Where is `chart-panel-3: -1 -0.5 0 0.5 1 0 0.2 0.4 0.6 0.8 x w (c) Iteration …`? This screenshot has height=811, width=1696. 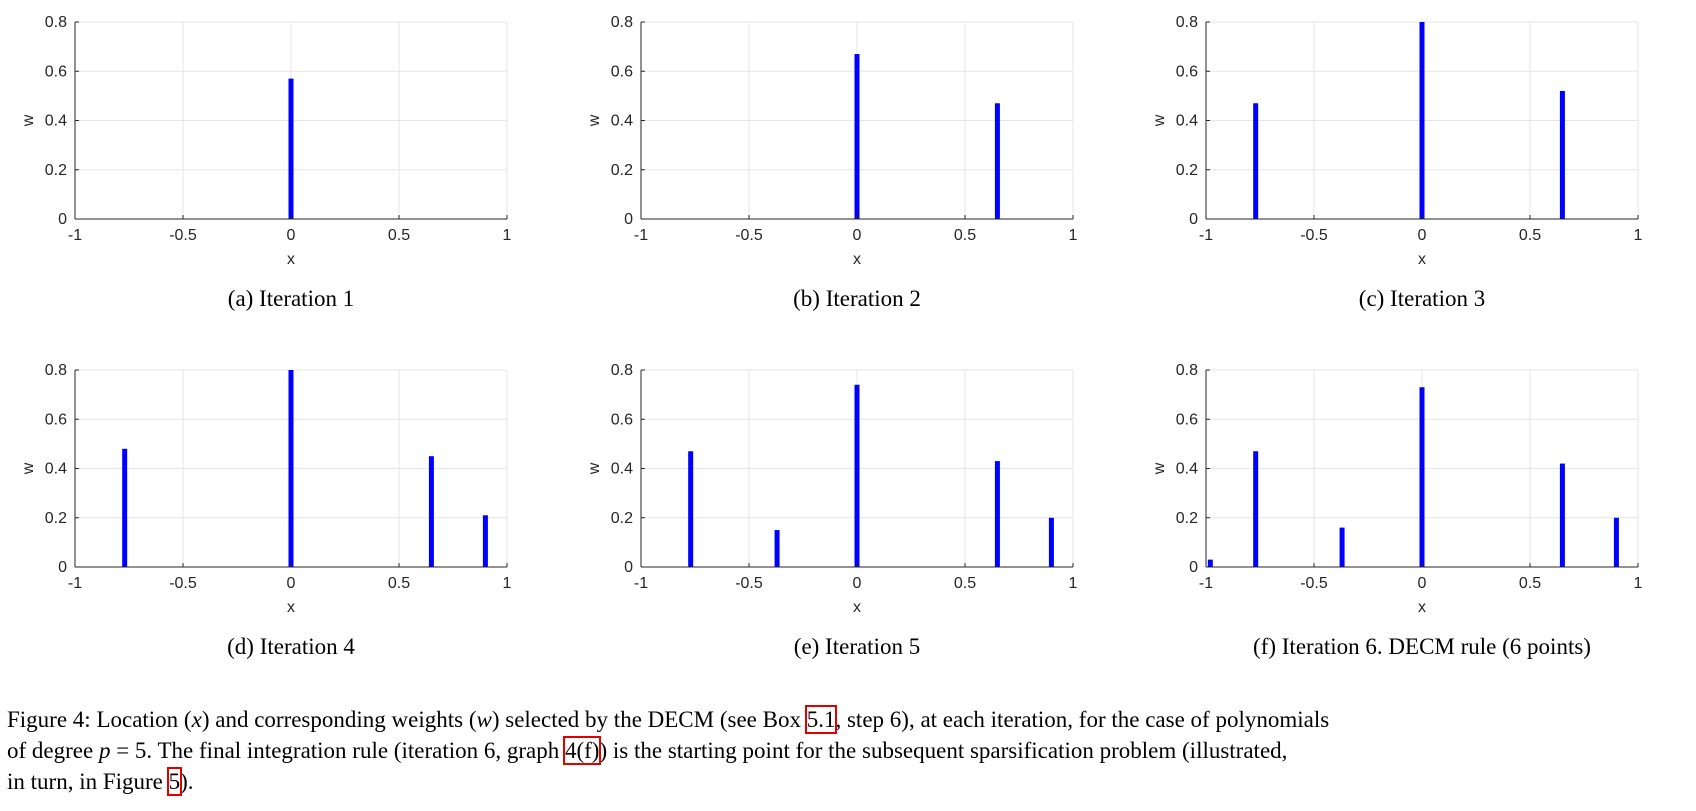 chart-panel-3: -1 -0.5 0 0.5 1 0 0.2 0.4 0.6 0.8 x w (c) Iteration … is located at coordinates (1397, 162).